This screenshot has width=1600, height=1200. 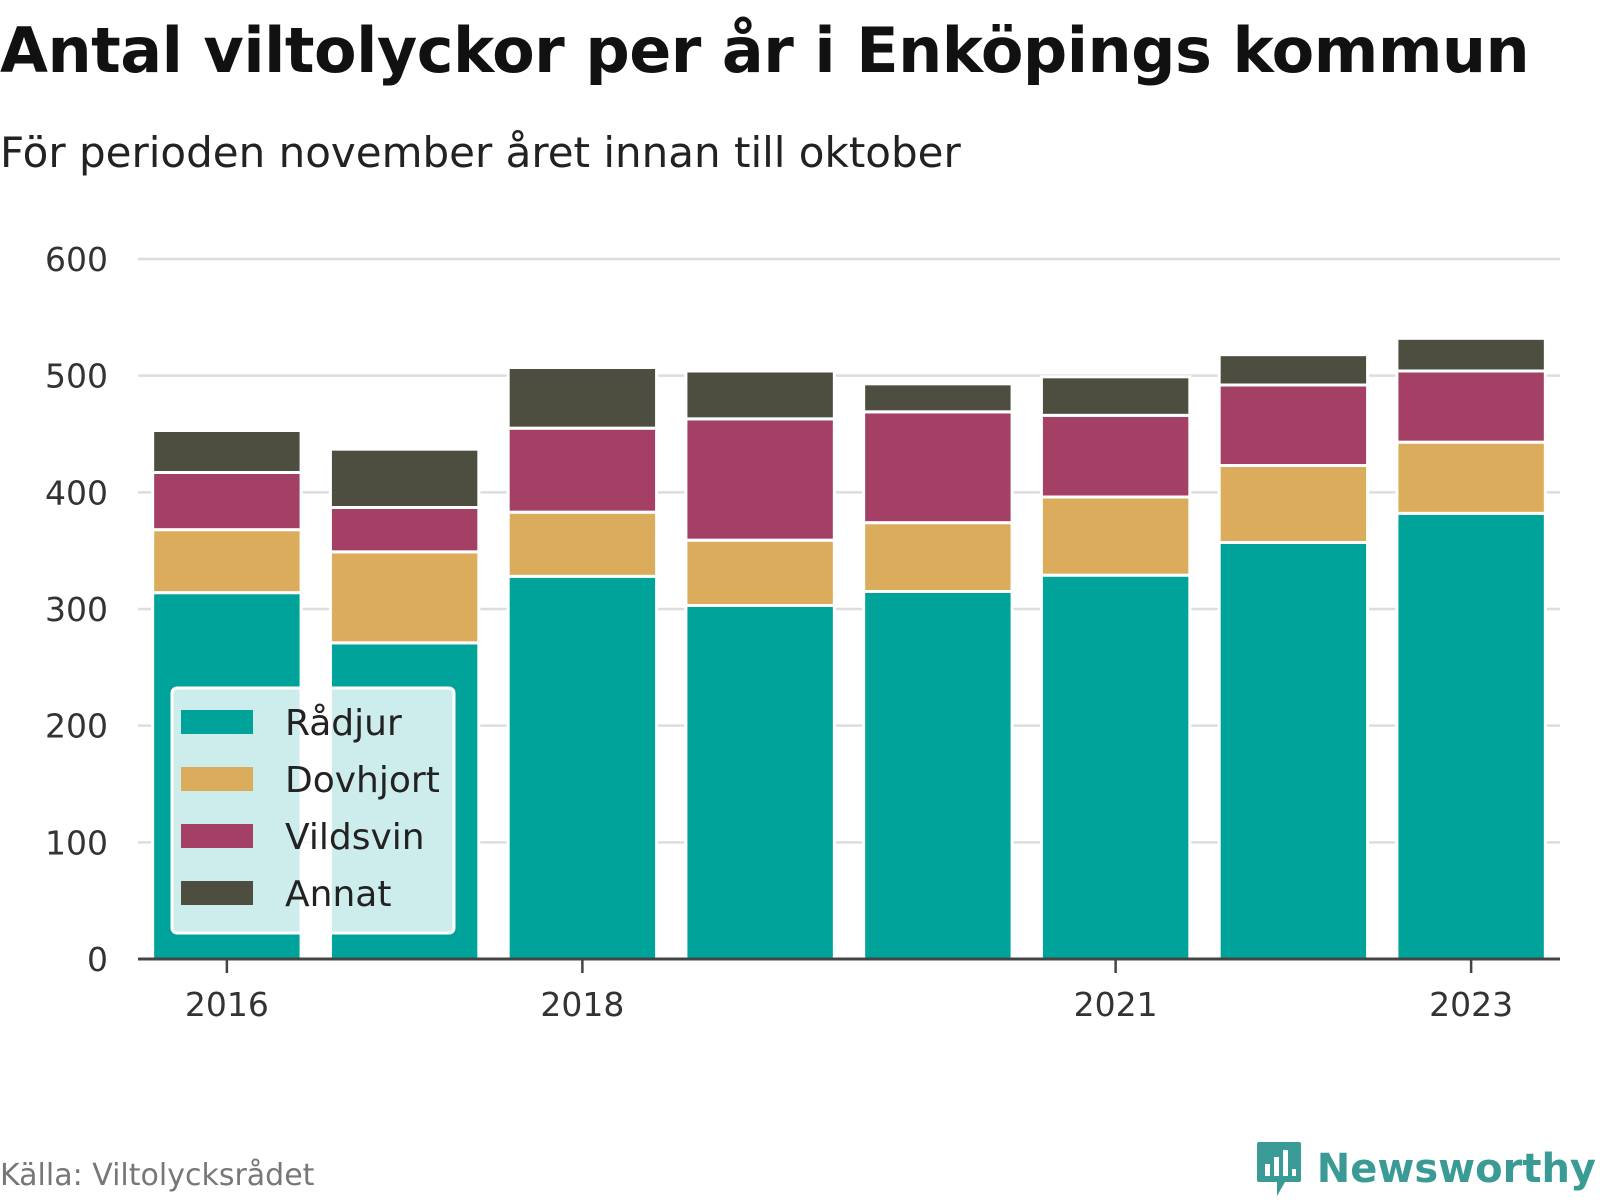 I want to click on x-tick-label: 2021, so click(x=1116, y=1004).